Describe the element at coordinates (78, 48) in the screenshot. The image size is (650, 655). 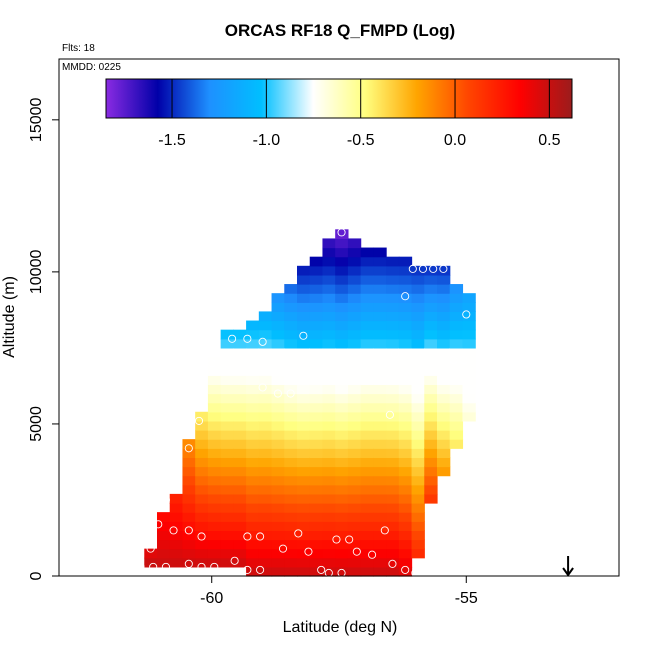
I see `flights-annotation: Flts: 18` at that location.